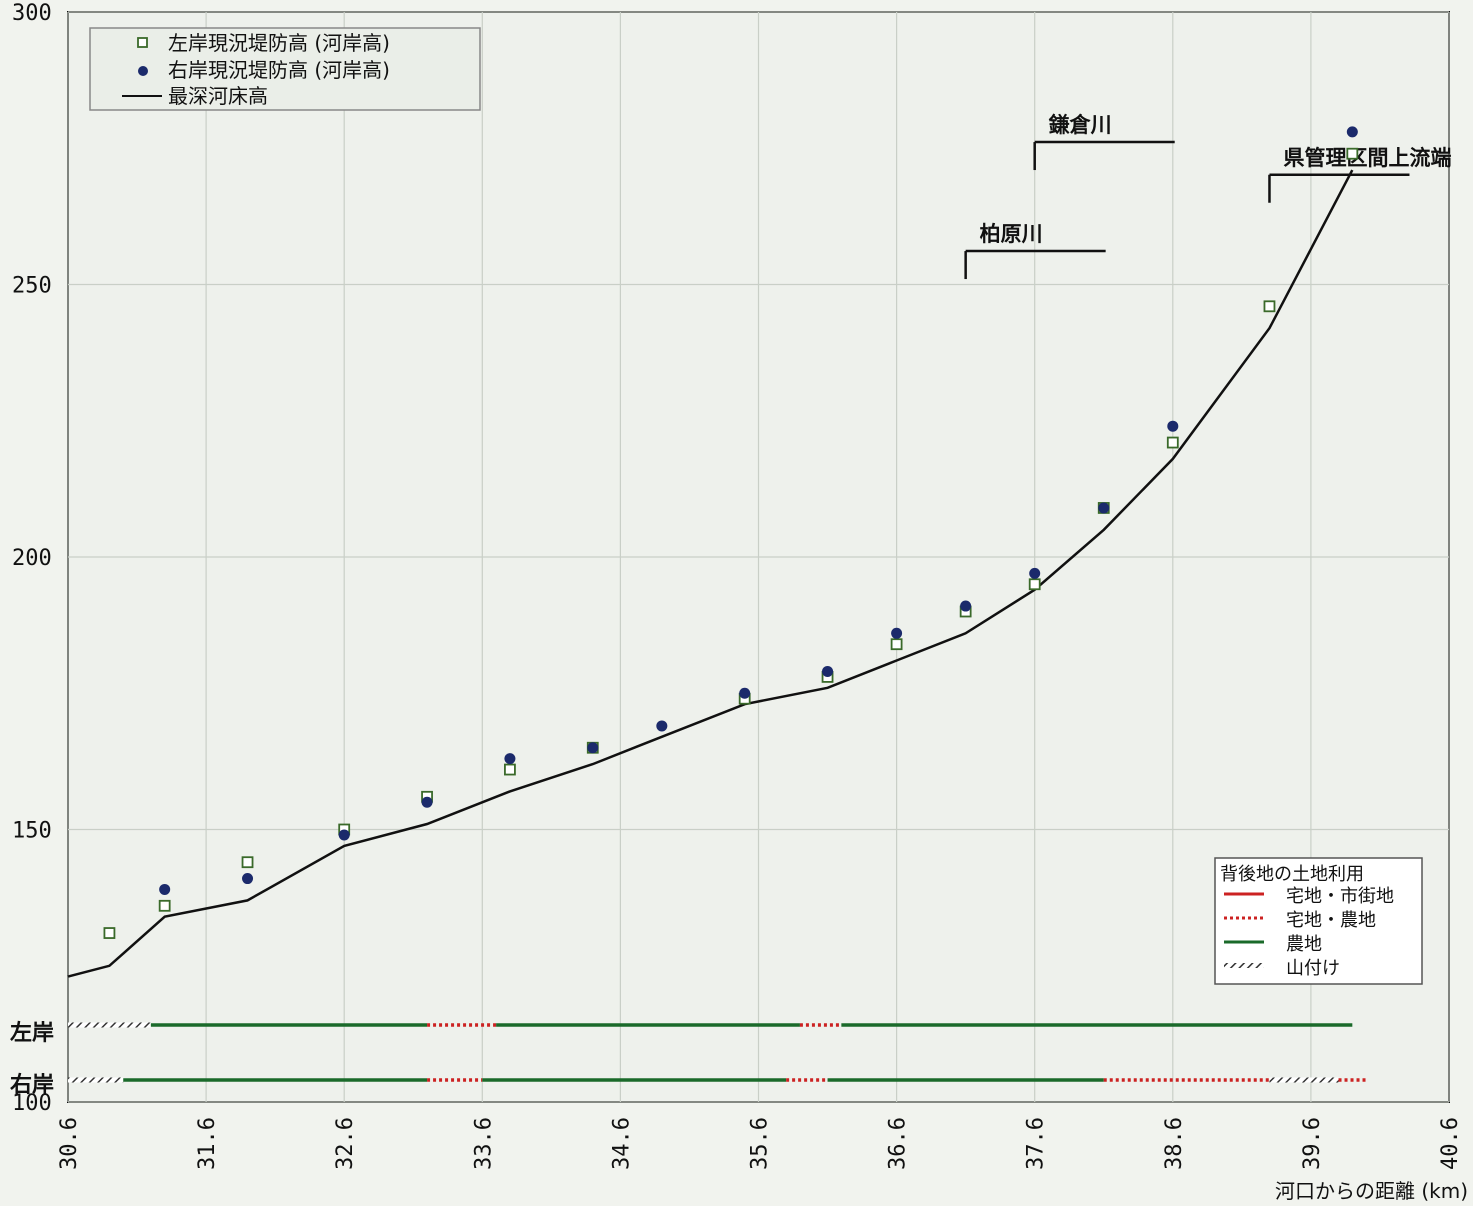 The width and height of the screenshot is (1473, 1206). I want to click on land-use-bars, so click(717, 1052).